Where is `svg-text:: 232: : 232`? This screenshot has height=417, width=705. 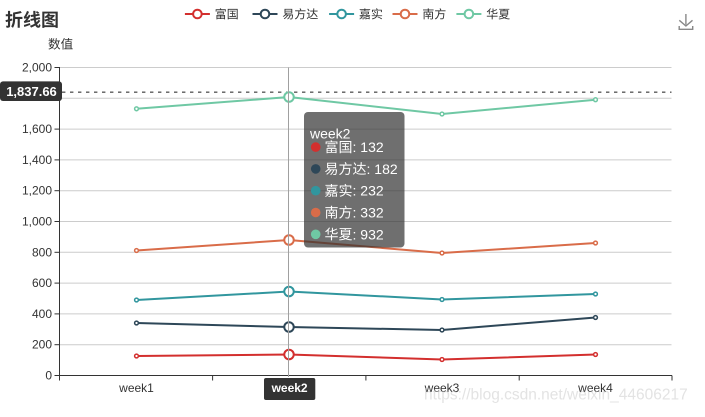
svg-text:: 232: : 232 is located at coordinates (368, 191).